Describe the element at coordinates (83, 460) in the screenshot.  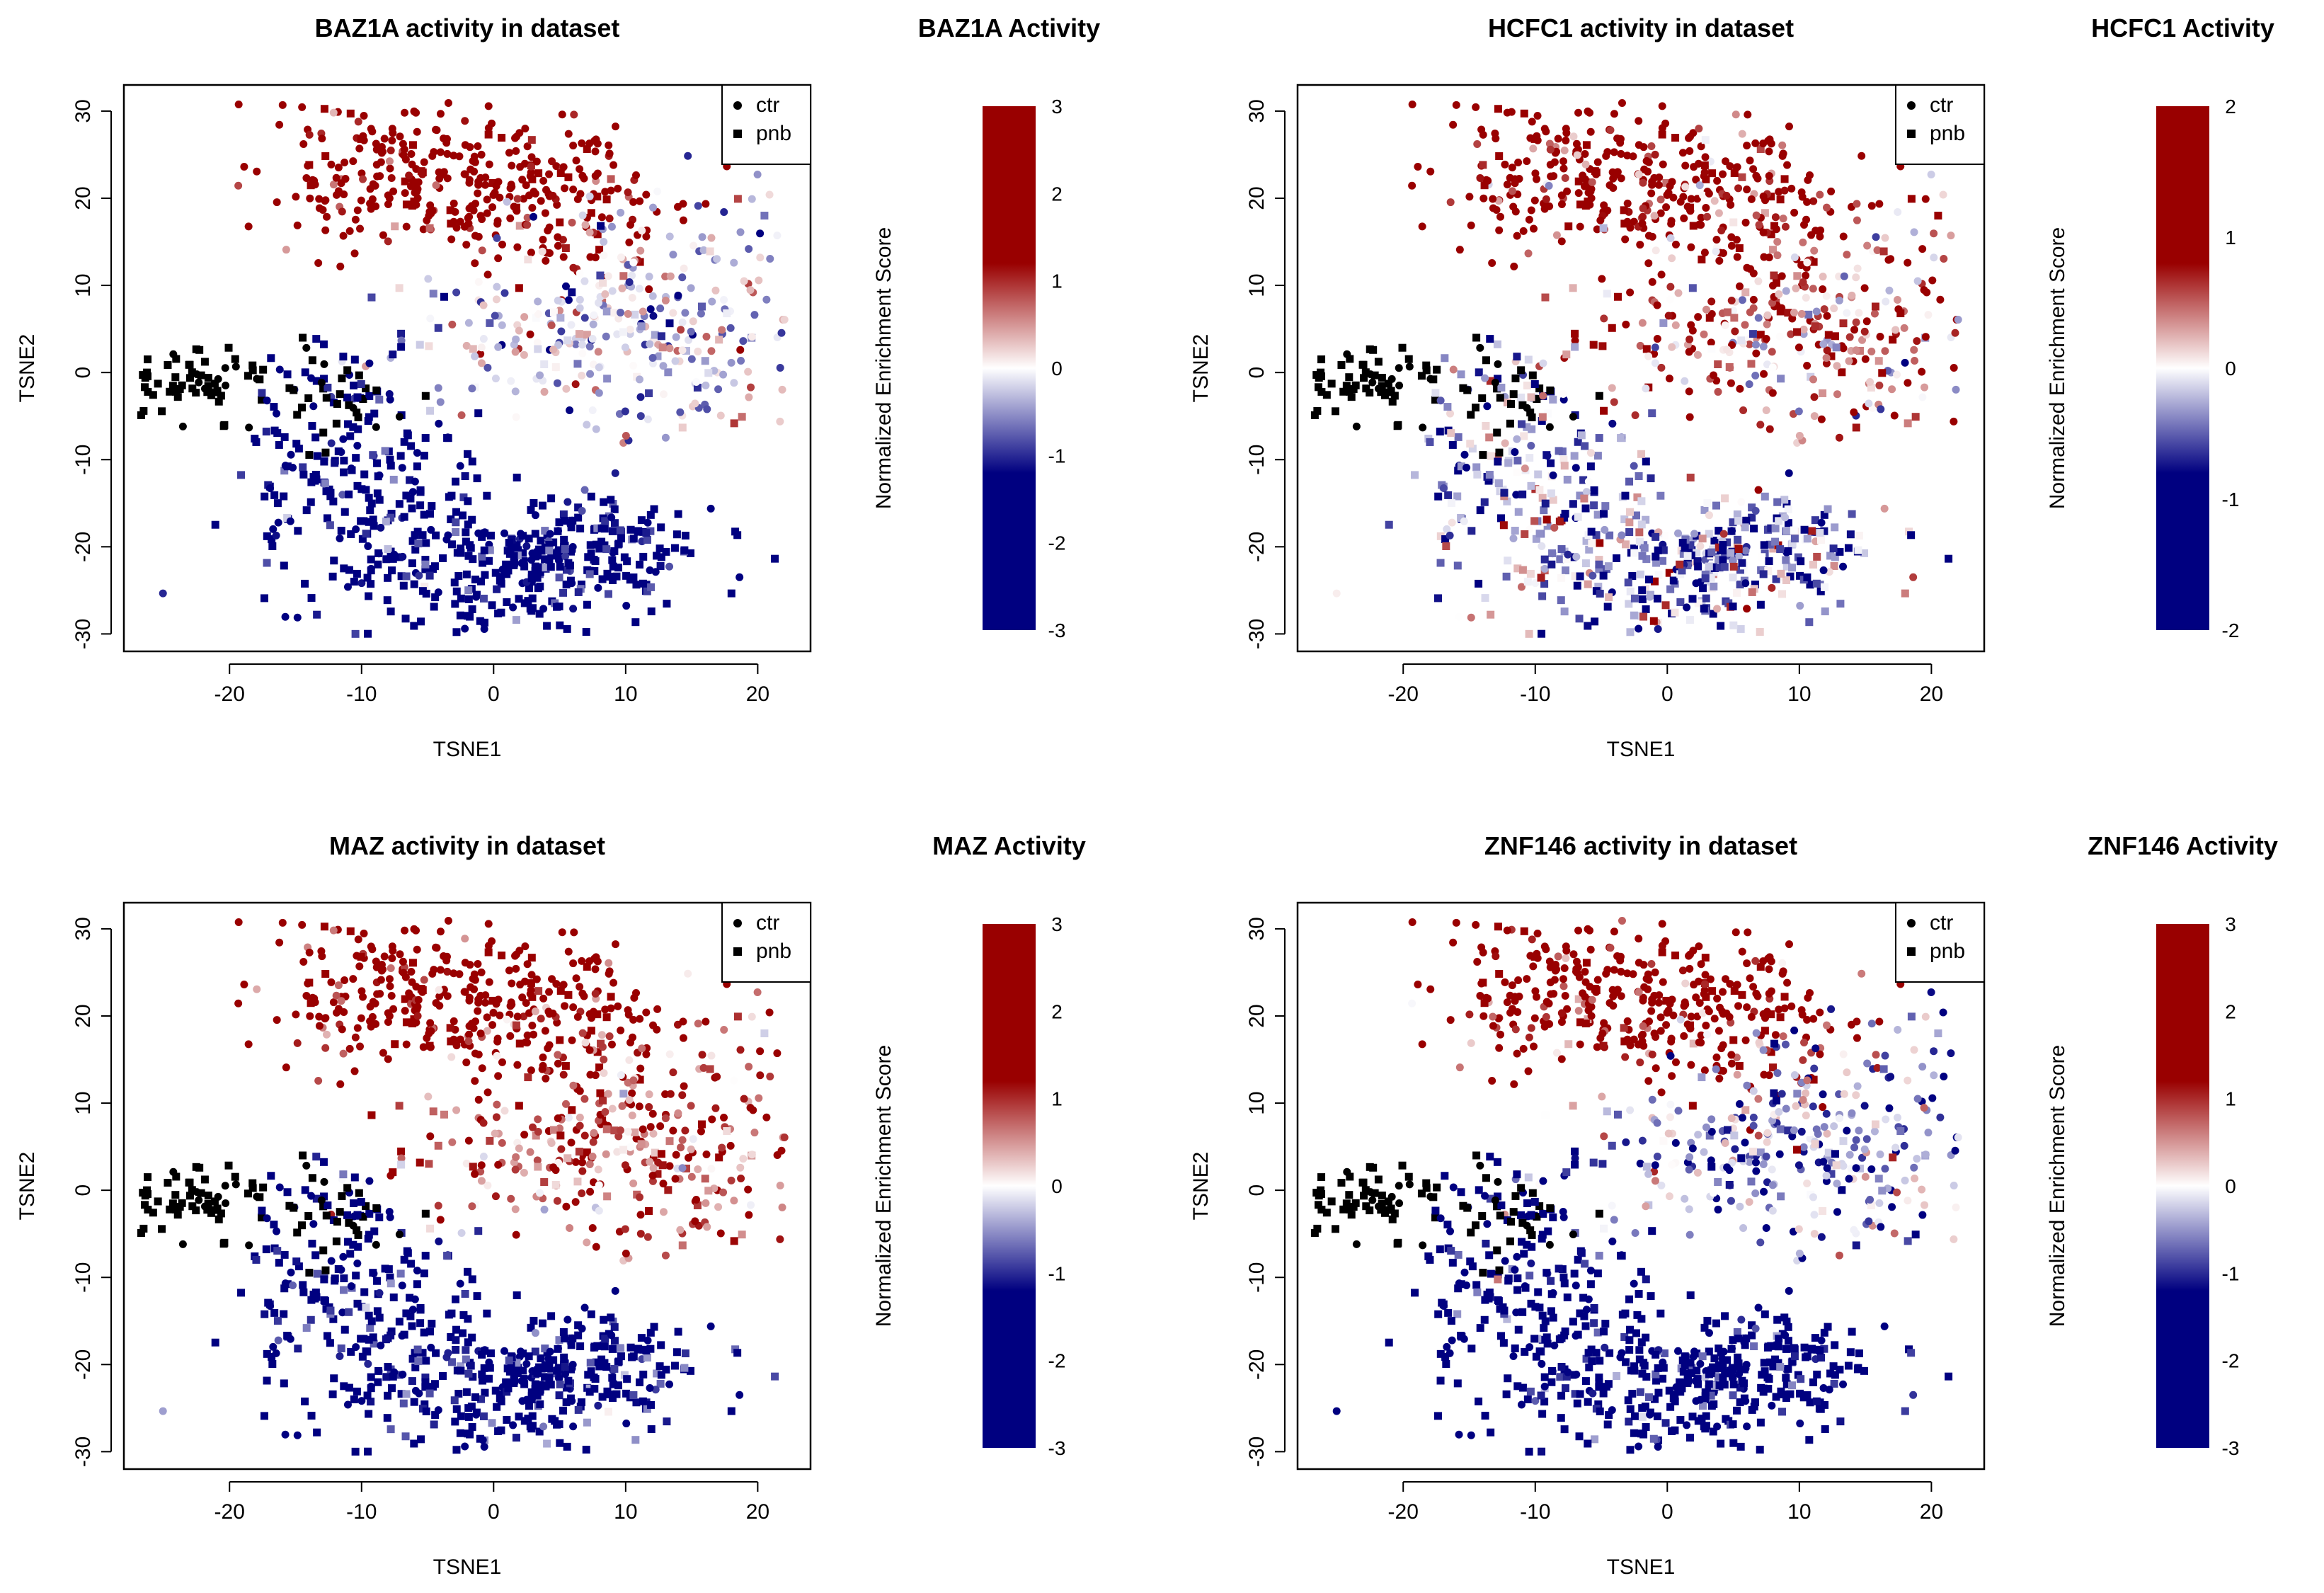
I see `y-tick-label: -10` at that location.